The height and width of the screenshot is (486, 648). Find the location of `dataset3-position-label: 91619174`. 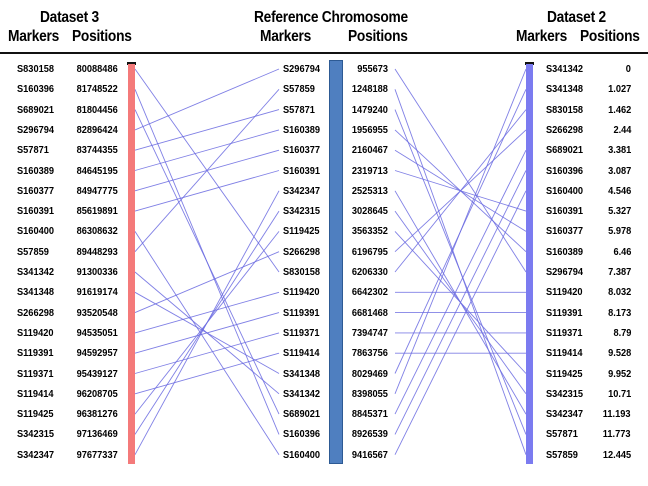

dataset3-position-label: 91619174 is located at coordinates (97, 292).